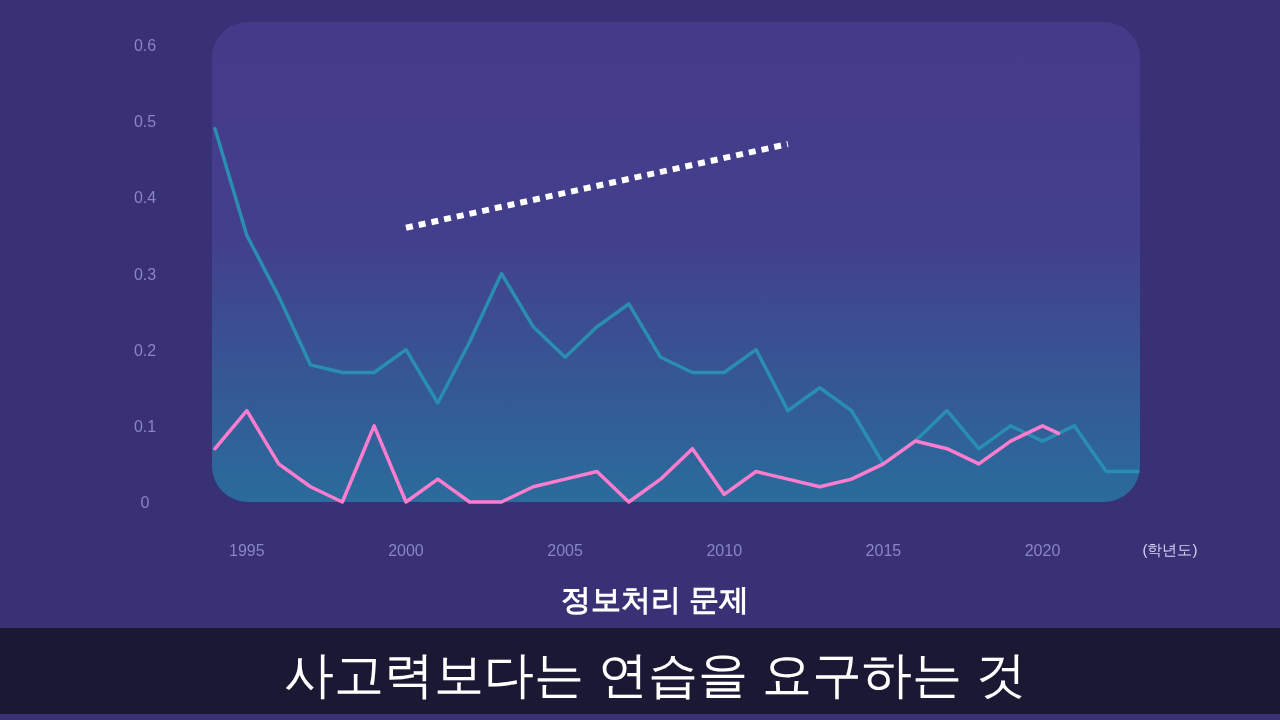 This screenshot has width=1280, height=720. I want to click on text: 정보처리 문제, so click(655, 599).